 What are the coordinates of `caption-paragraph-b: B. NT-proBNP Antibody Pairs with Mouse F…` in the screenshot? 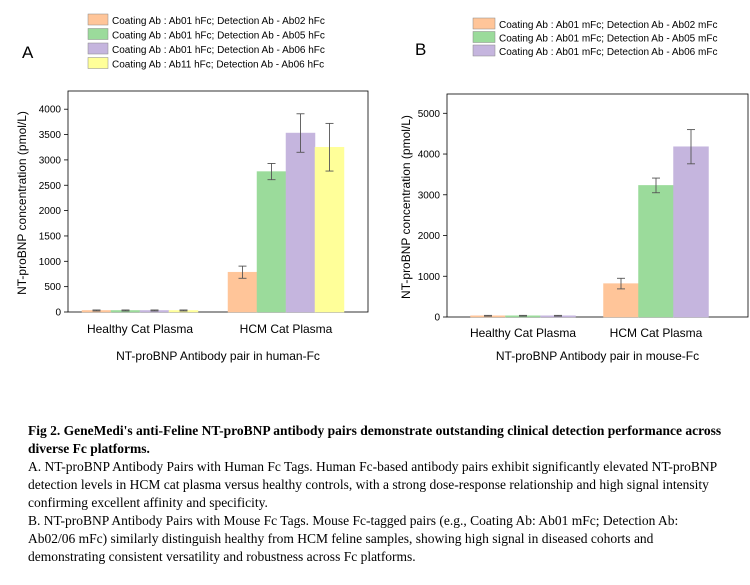 It's located at (353, 538).